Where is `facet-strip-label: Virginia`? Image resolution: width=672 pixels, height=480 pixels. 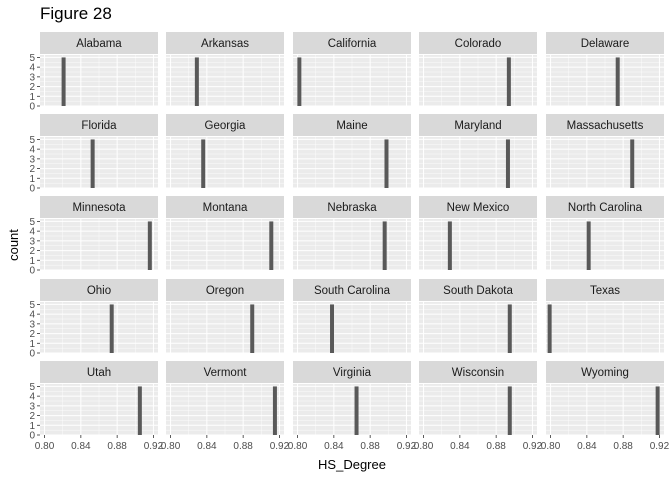
facet-strip-label: Virginia is located at coordinates (352, 373).